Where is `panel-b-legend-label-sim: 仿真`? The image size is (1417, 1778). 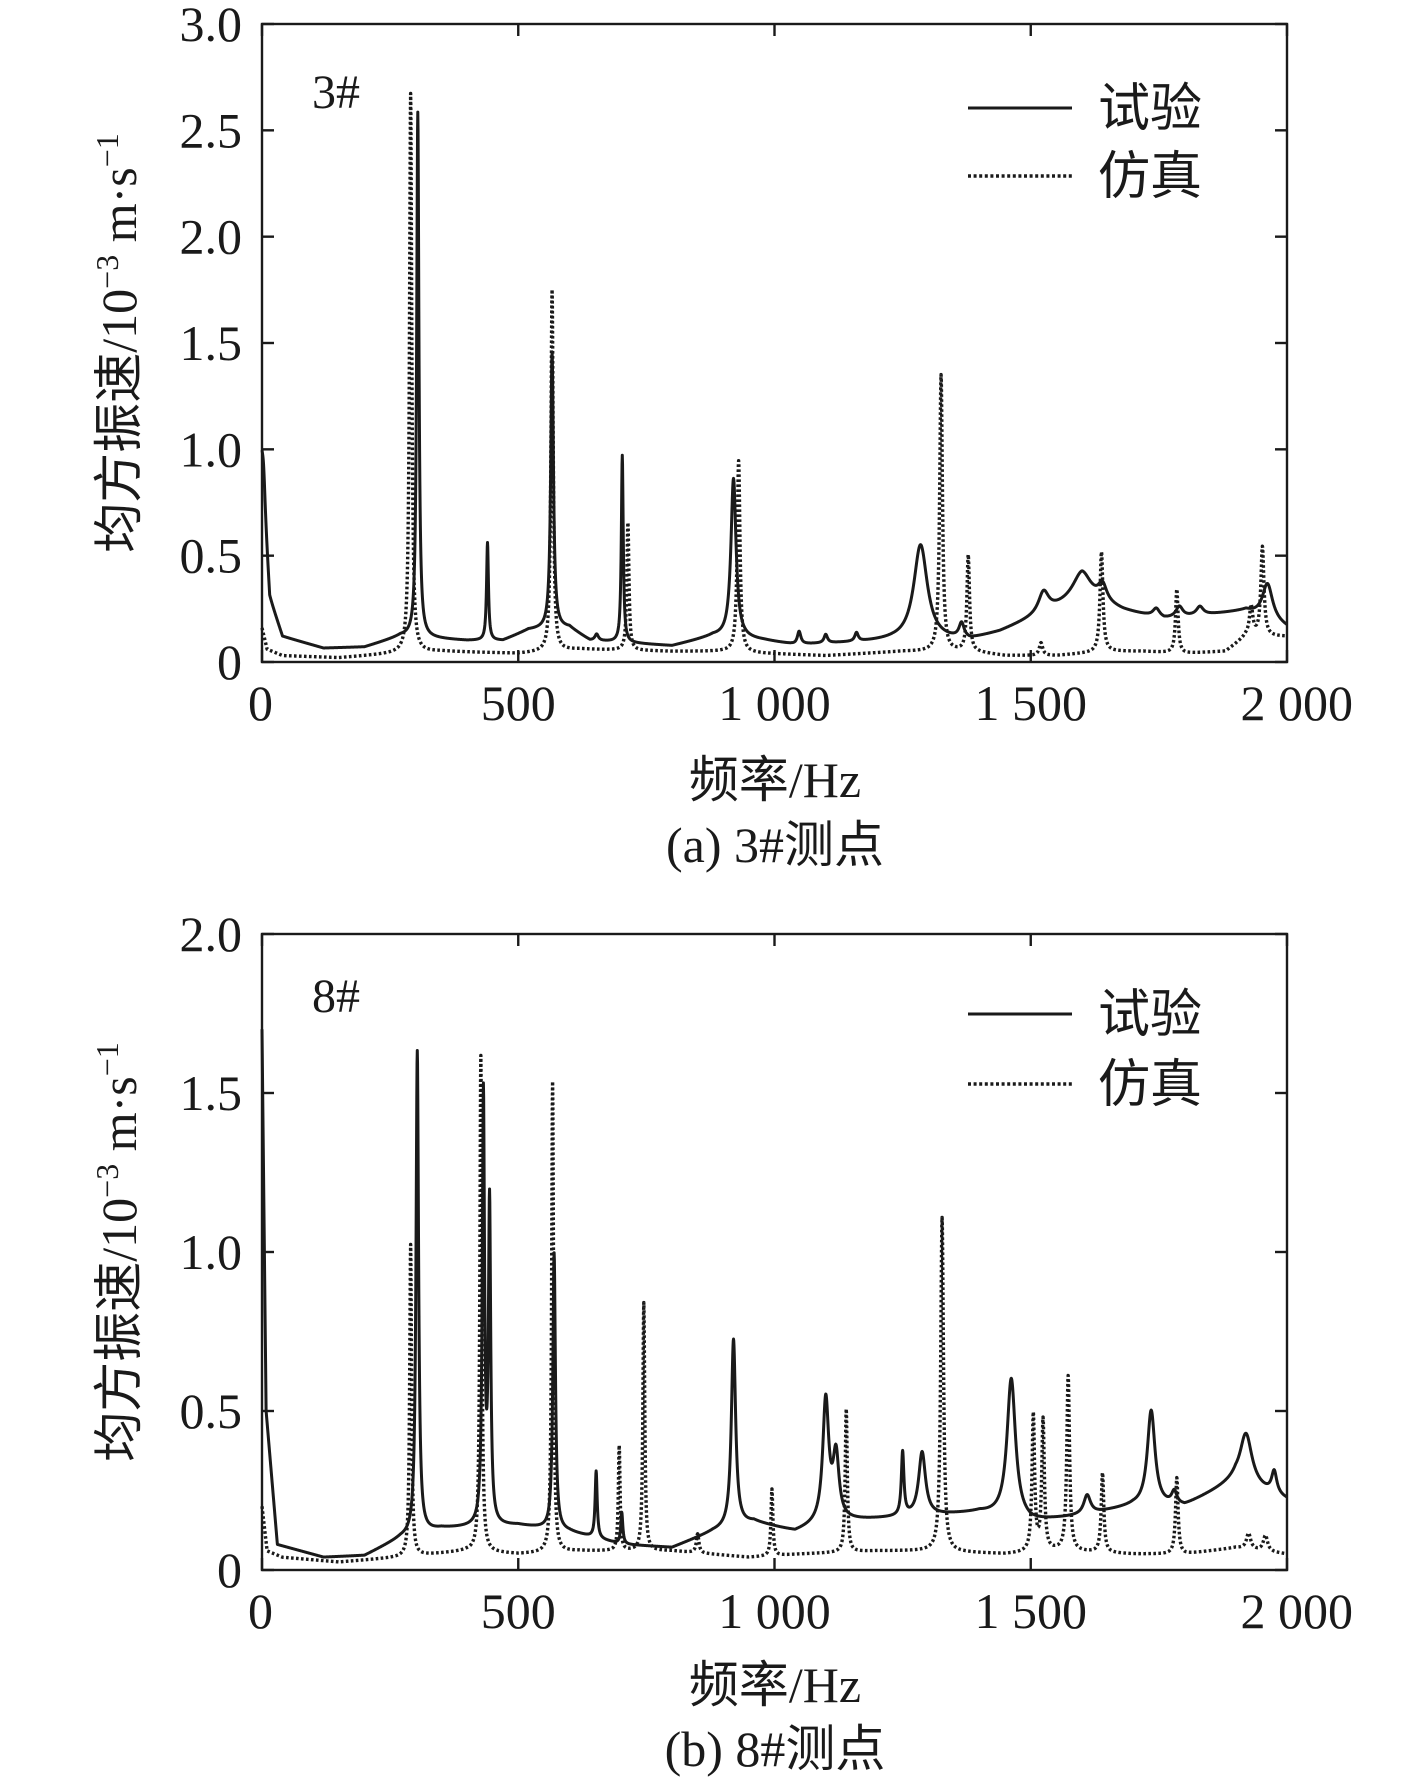
panel-b-legend-label-sim: 仿真 is located at coordinates (1150, 1085).